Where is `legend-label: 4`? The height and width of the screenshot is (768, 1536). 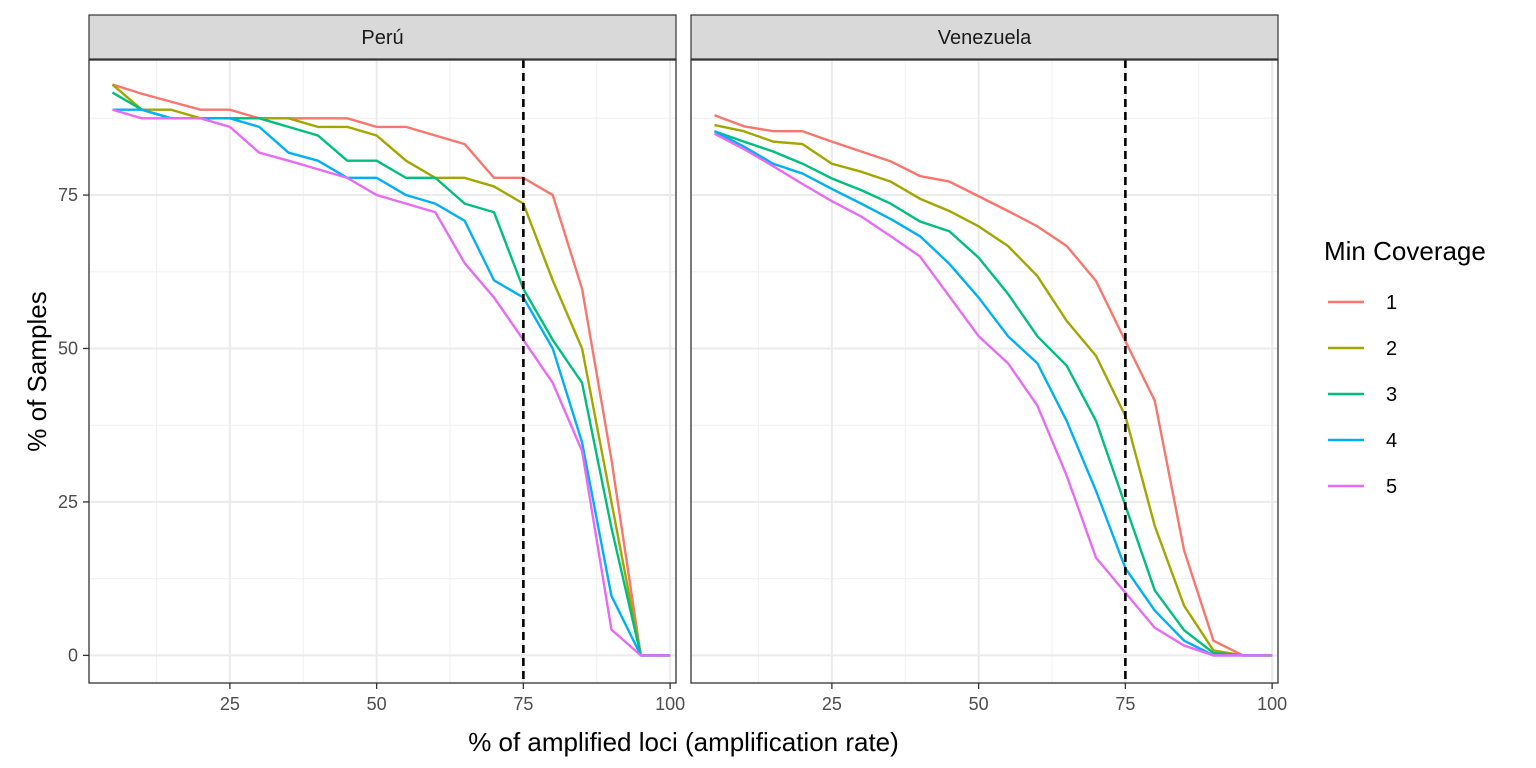 legend-label: 4 is located at coordinates (1391, 441).